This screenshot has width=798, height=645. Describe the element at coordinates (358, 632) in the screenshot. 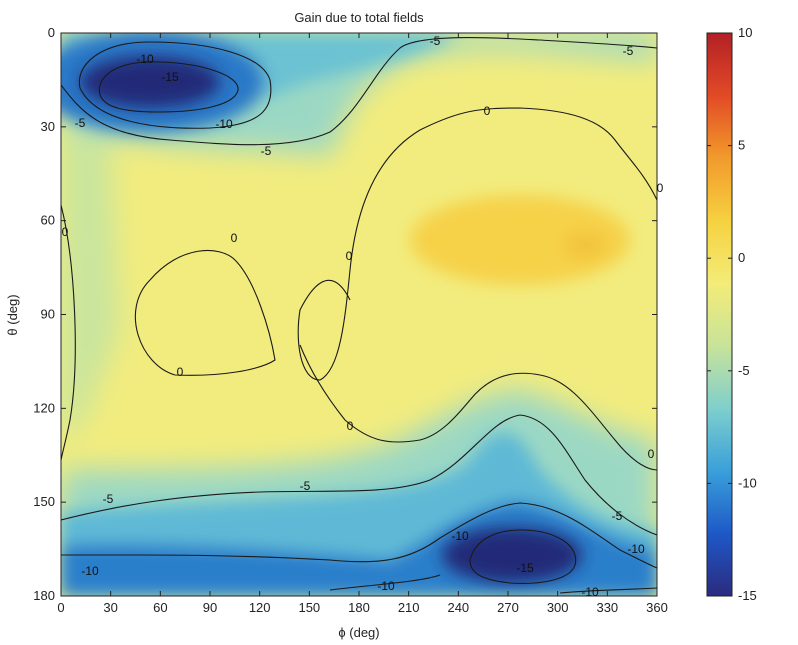

I see `x-axis-title: ϕ (deg)` at that location.